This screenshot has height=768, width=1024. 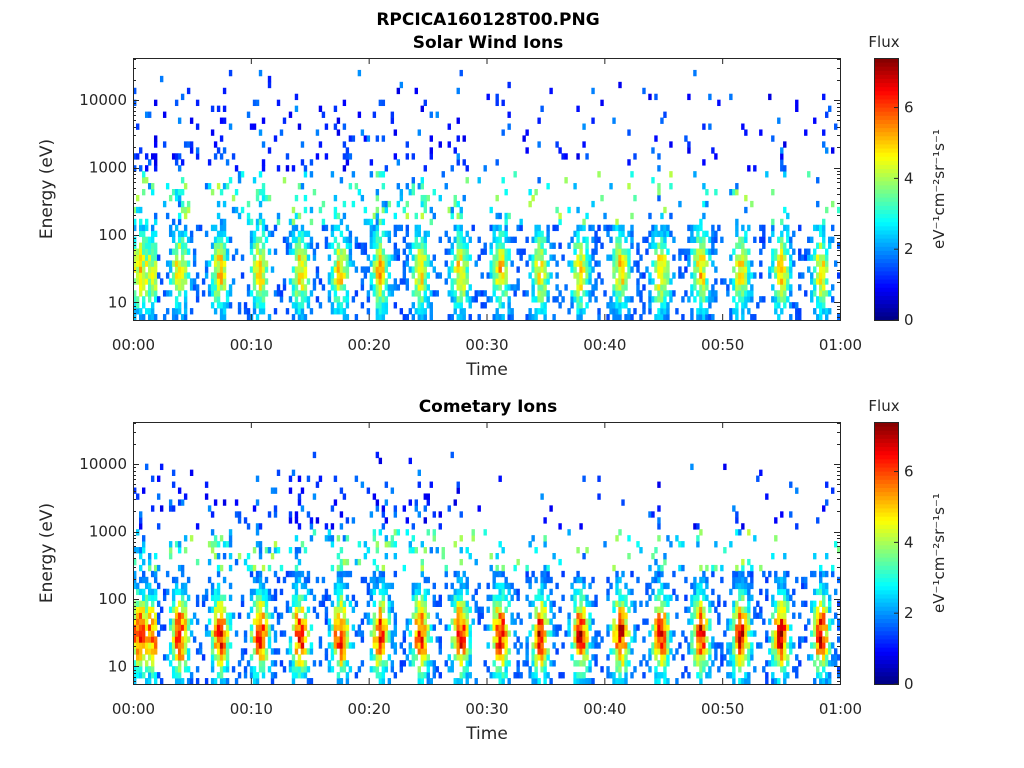 What do you see at coordinates (486, 709) in the screenshot?
I see `x-tick-label: 00:30` at bounding box center [486, 709].